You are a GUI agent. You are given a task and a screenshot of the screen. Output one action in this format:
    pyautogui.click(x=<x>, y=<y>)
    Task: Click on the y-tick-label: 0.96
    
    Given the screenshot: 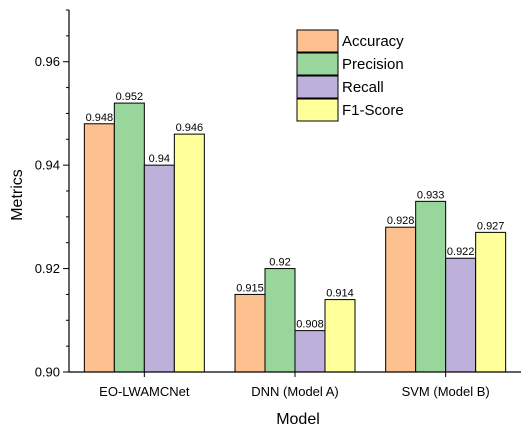 What is the action you would take?
    pyautogui.click(x=47, y=61)
    